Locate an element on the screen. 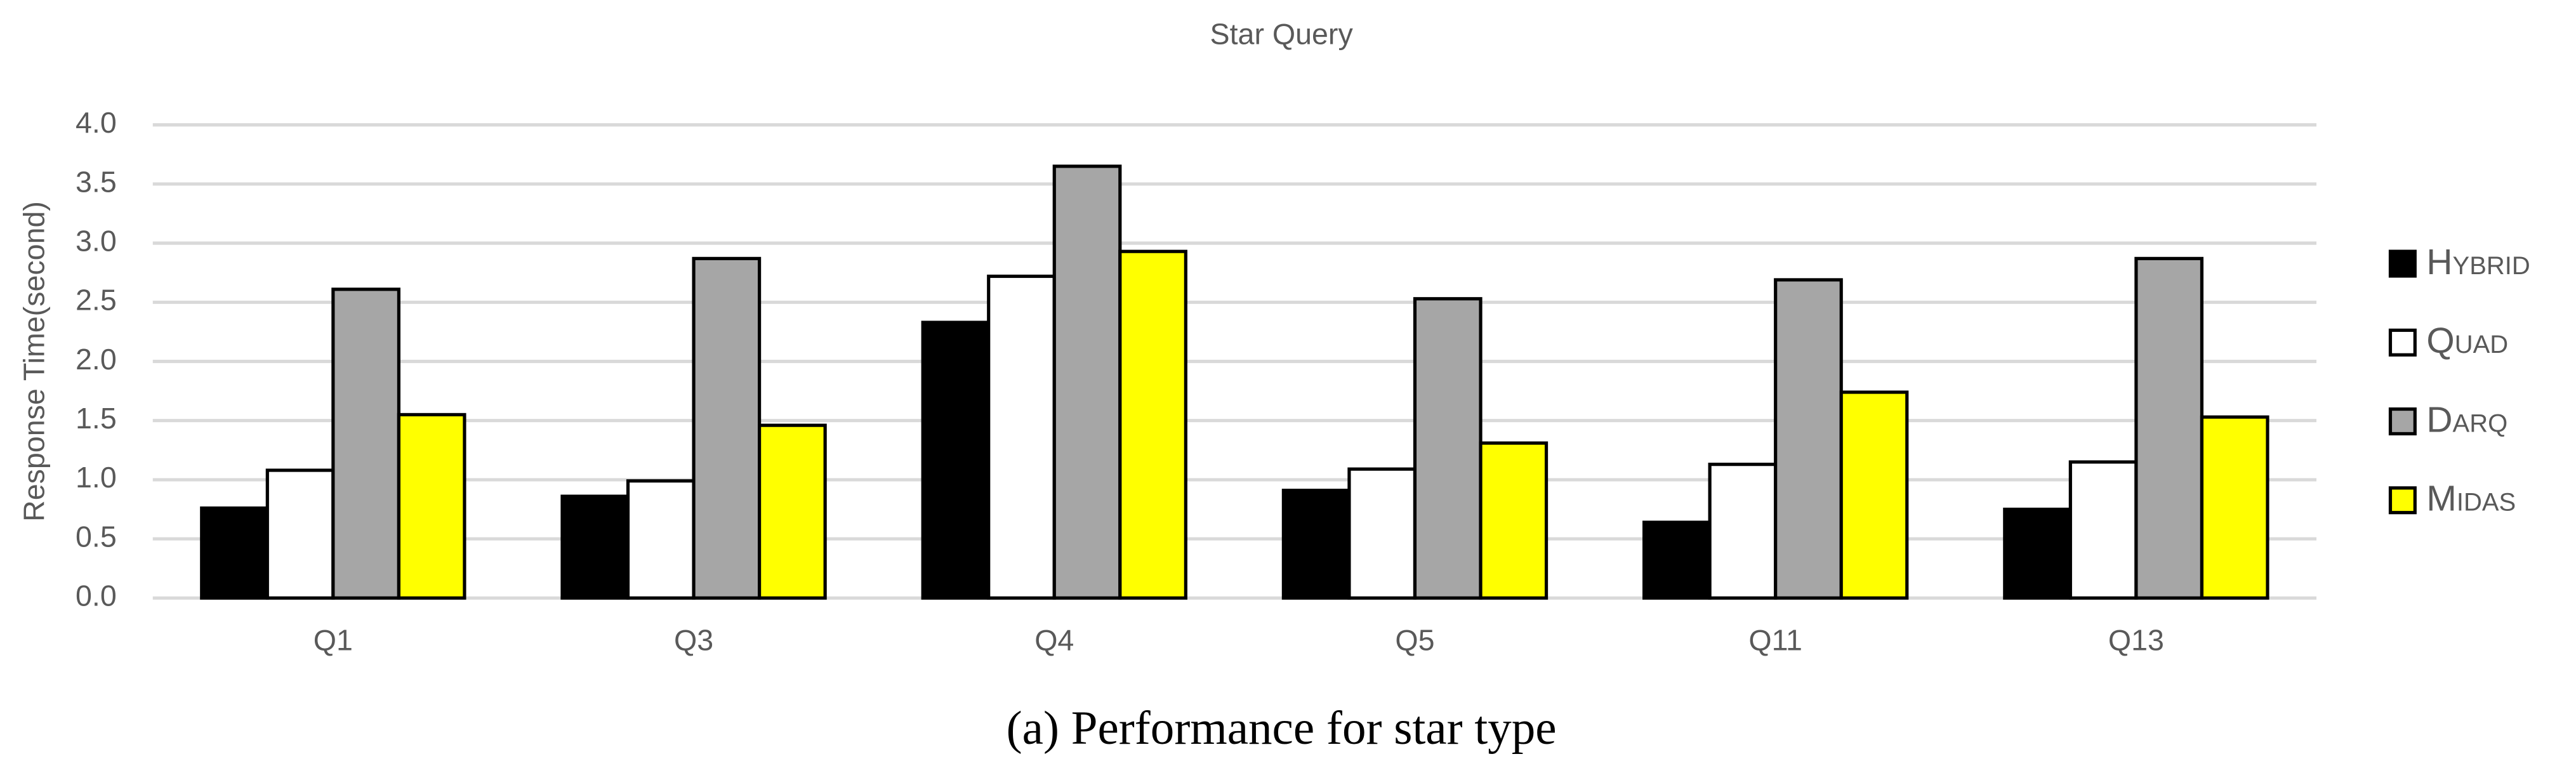  y-tick-label: 2.0 is located at coordinates (96, 359).